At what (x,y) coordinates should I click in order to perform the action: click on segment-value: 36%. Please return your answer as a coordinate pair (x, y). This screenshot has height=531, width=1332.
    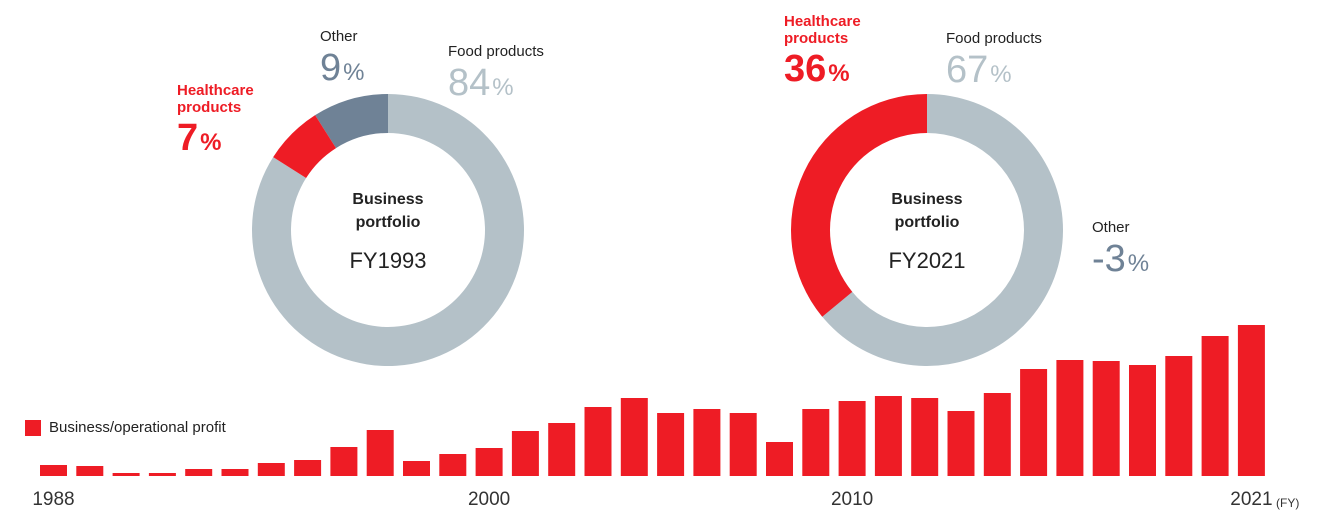
    Looking at the image, I should click on (839, 69).